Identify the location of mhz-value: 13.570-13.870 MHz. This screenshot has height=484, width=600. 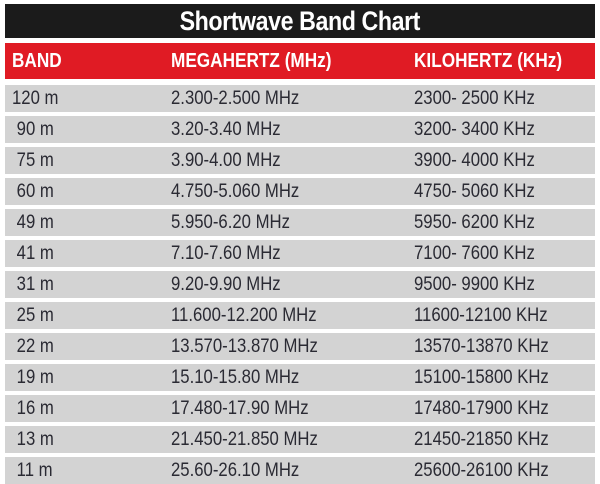
(244, 346).